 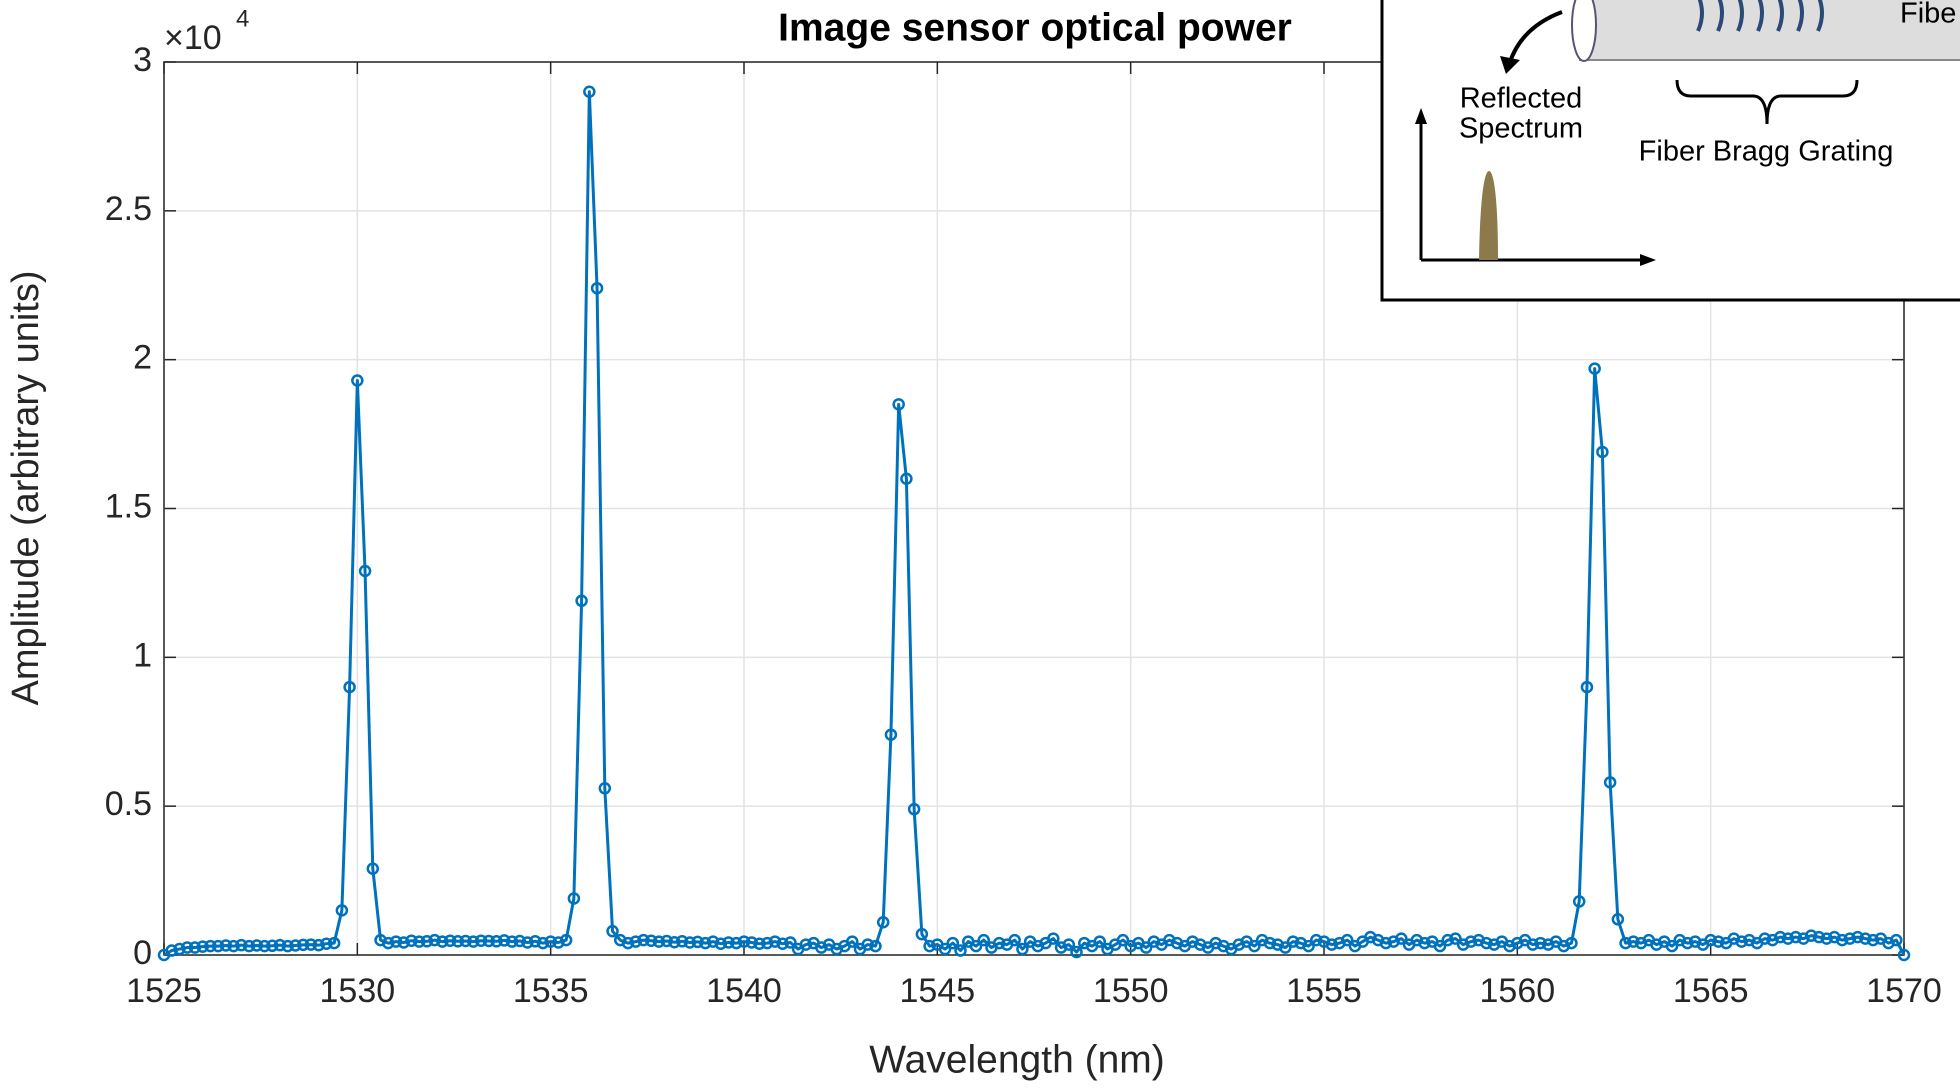 I want to click on reflected-peak, so click(x=1488, y=215).